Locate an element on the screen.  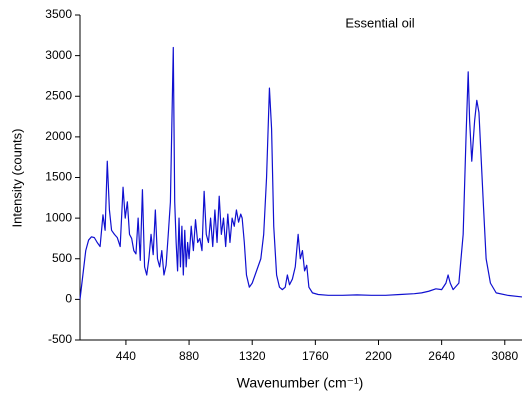
y-tick-label: 2500 is located at coordinates (58, 95).